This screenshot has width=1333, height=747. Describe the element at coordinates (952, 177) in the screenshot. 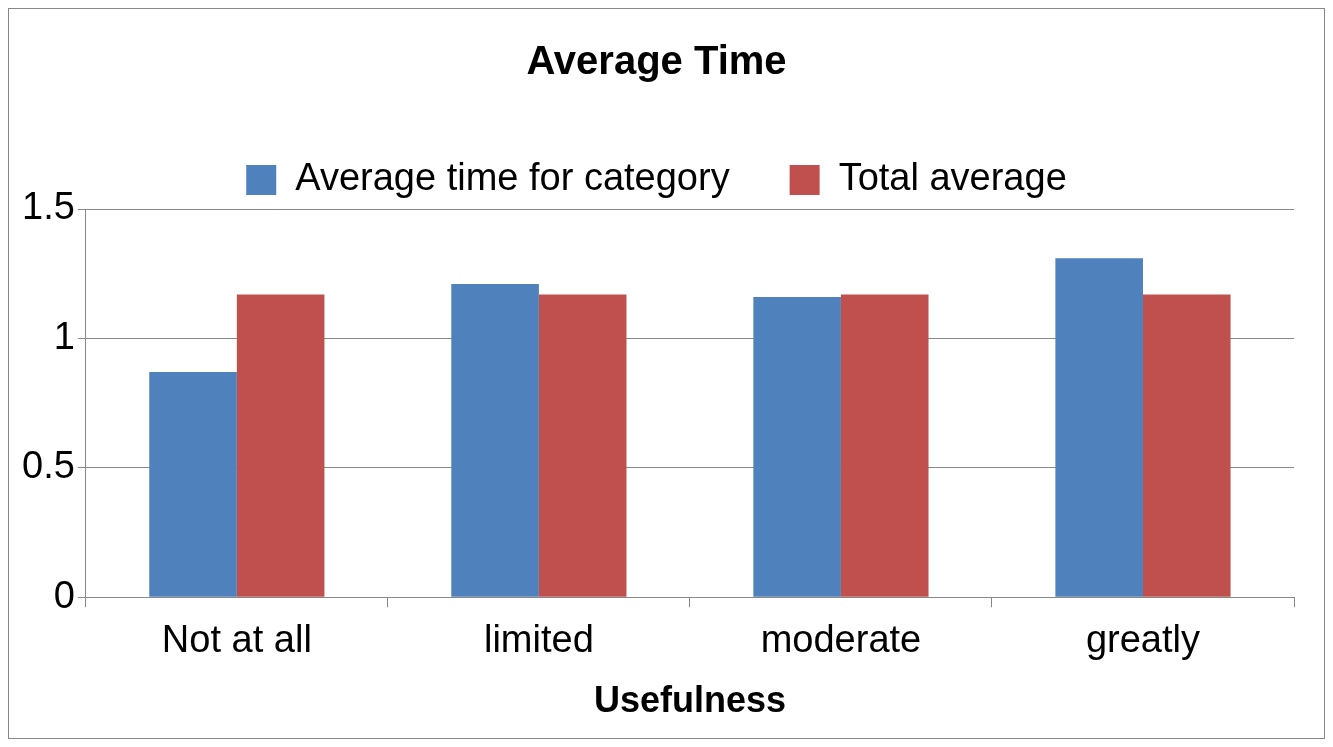

I see `legend-label: Total average` at that location.